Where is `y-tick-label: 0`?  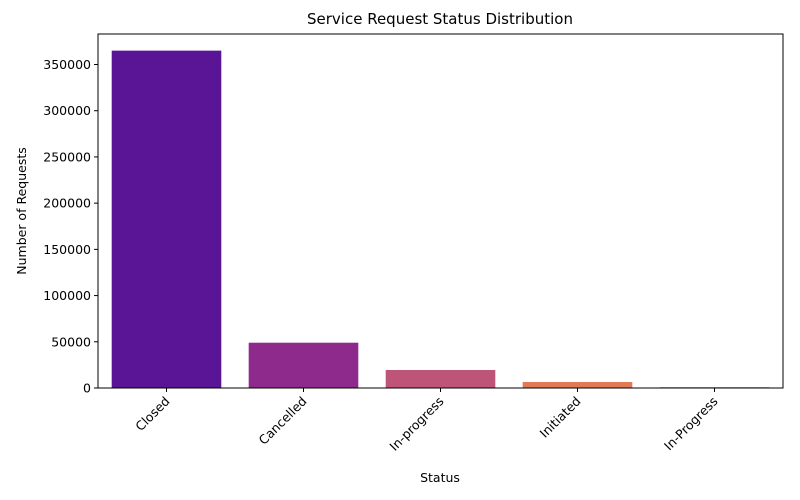
y-tick-label: 0 is located at coordinates (87, 388).